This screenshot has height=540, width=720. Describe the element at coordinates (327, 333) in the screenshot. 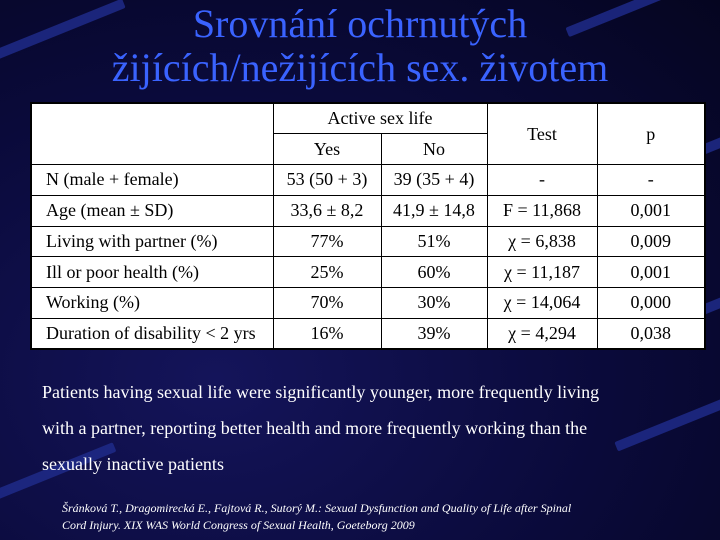

I see `cell-yes: 16%` at that location.